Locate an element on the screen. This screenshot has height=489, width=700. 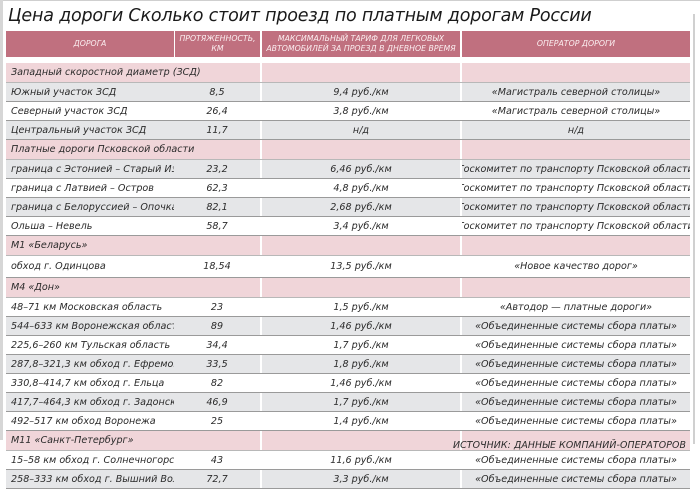
tariff-cell: 2,68 руб./км is located at coordinates (361, 207).